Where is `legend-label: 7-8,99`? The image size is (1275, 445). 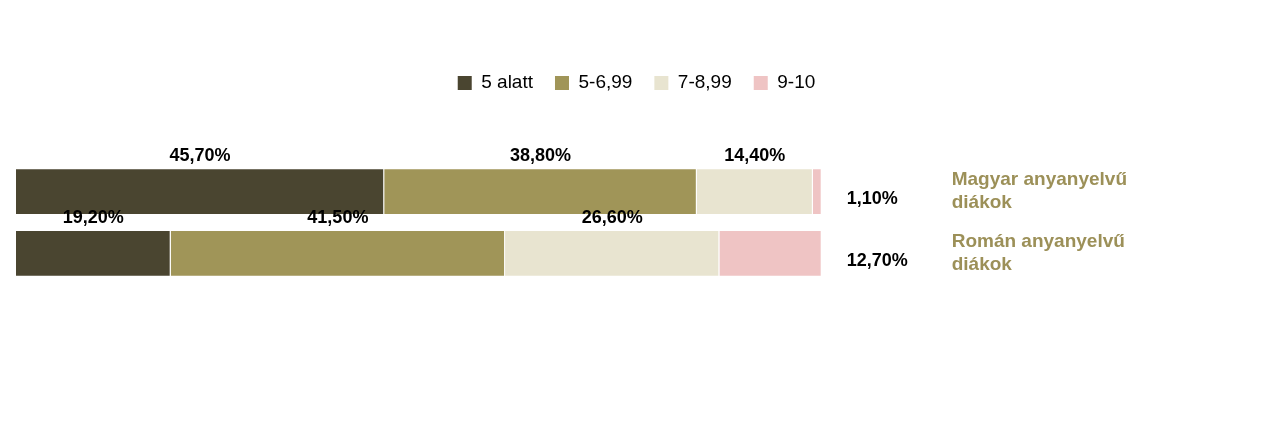 legend-label: 7-8,99 is located at coordinates (704, 82).